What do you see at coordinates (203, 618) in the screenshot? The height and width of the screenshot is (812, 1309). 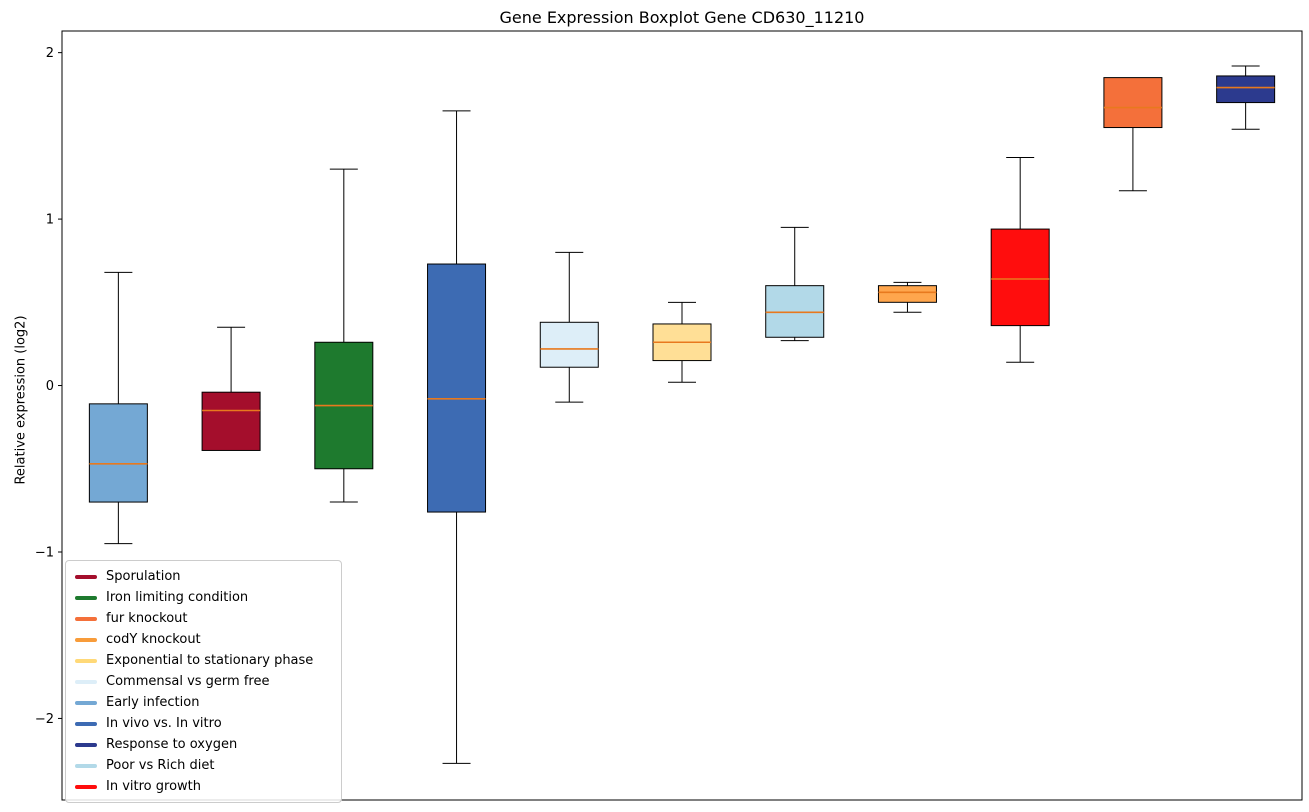 I see `legend-item: fur knockout` at bounding box center [203, 618].